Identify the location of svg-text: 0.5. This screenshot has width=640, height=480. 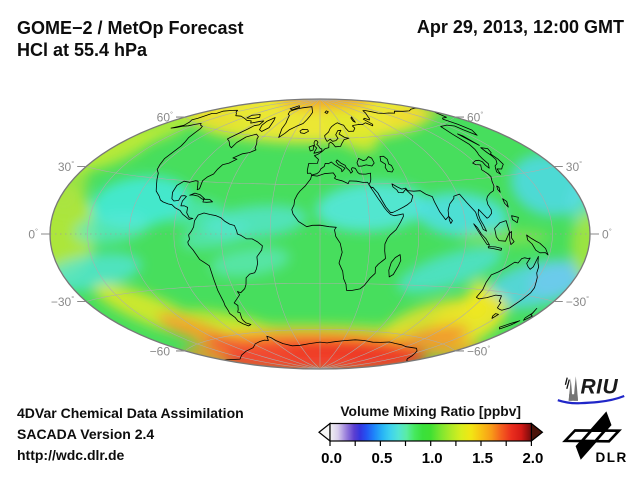
(381, 458).